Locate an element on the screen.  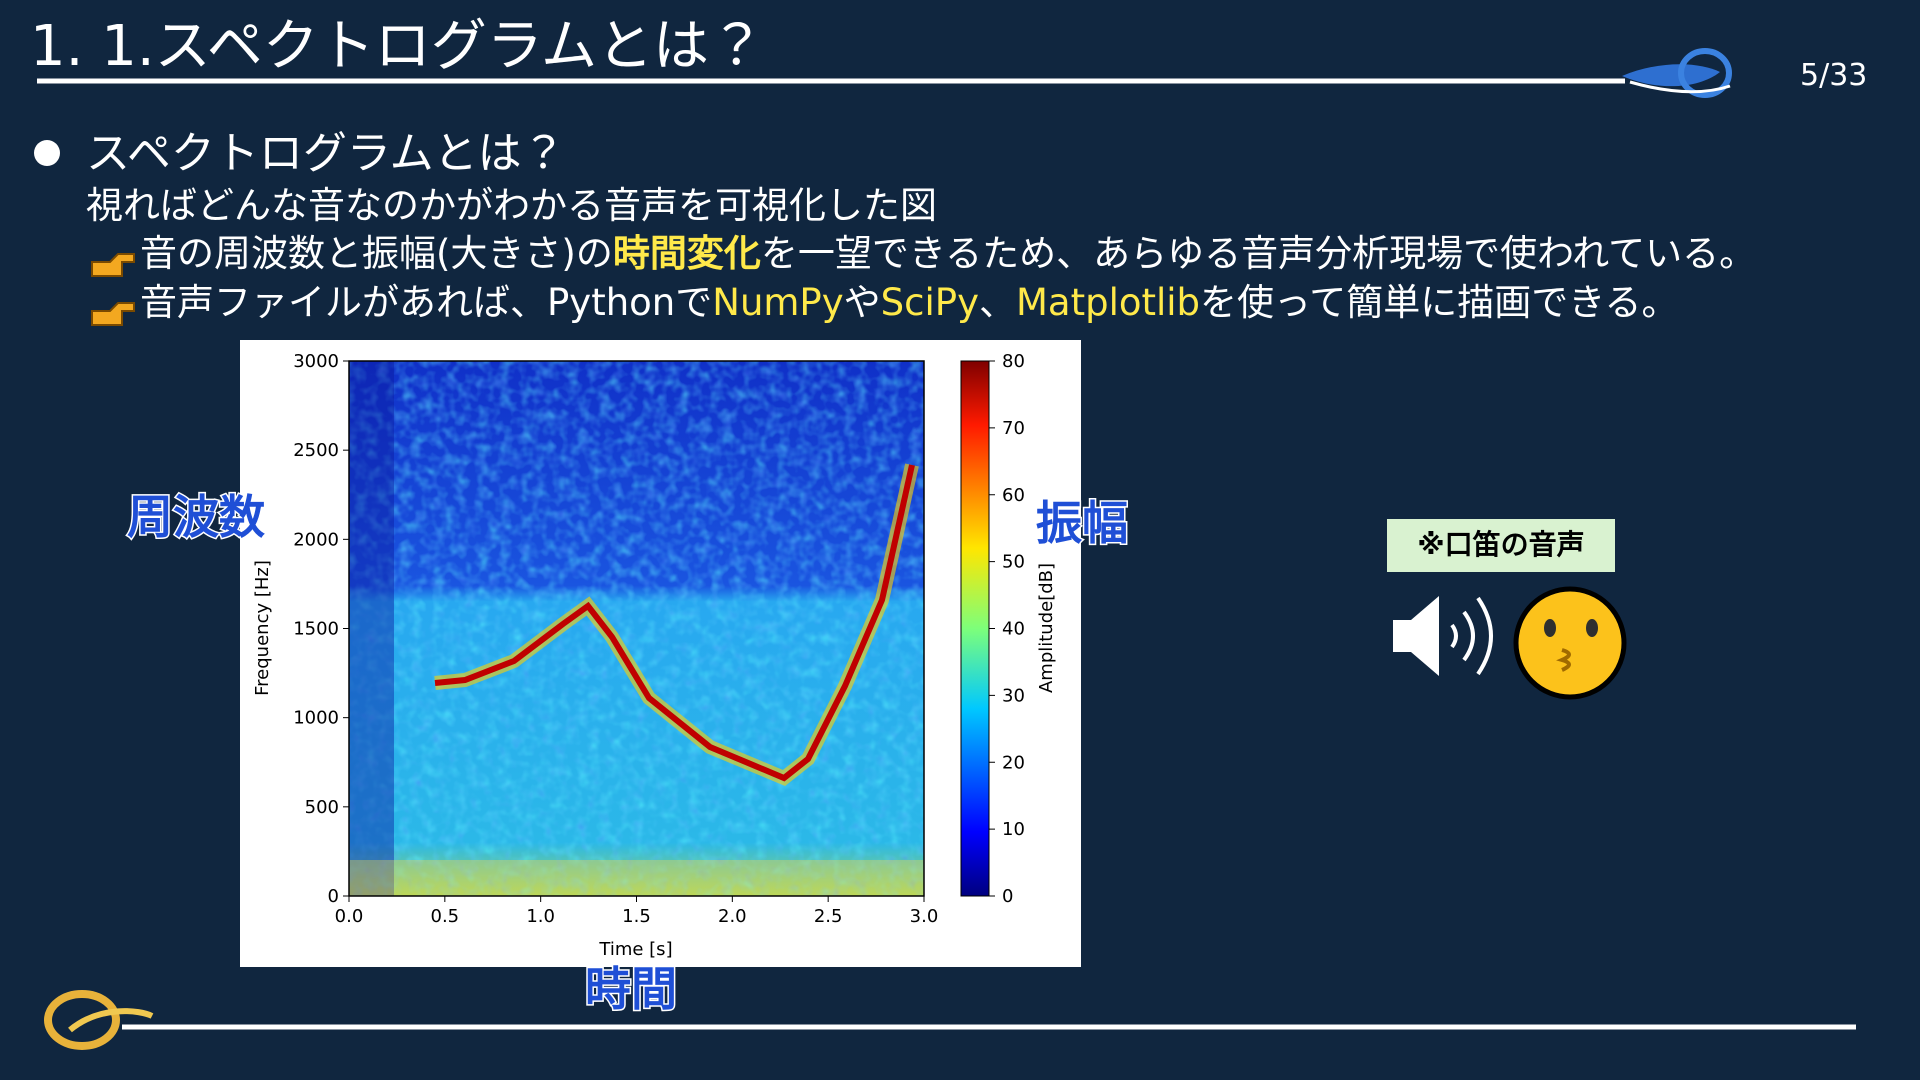
bullet-heading: スペクトログラムとは？ is located at coordinates (326, 153).